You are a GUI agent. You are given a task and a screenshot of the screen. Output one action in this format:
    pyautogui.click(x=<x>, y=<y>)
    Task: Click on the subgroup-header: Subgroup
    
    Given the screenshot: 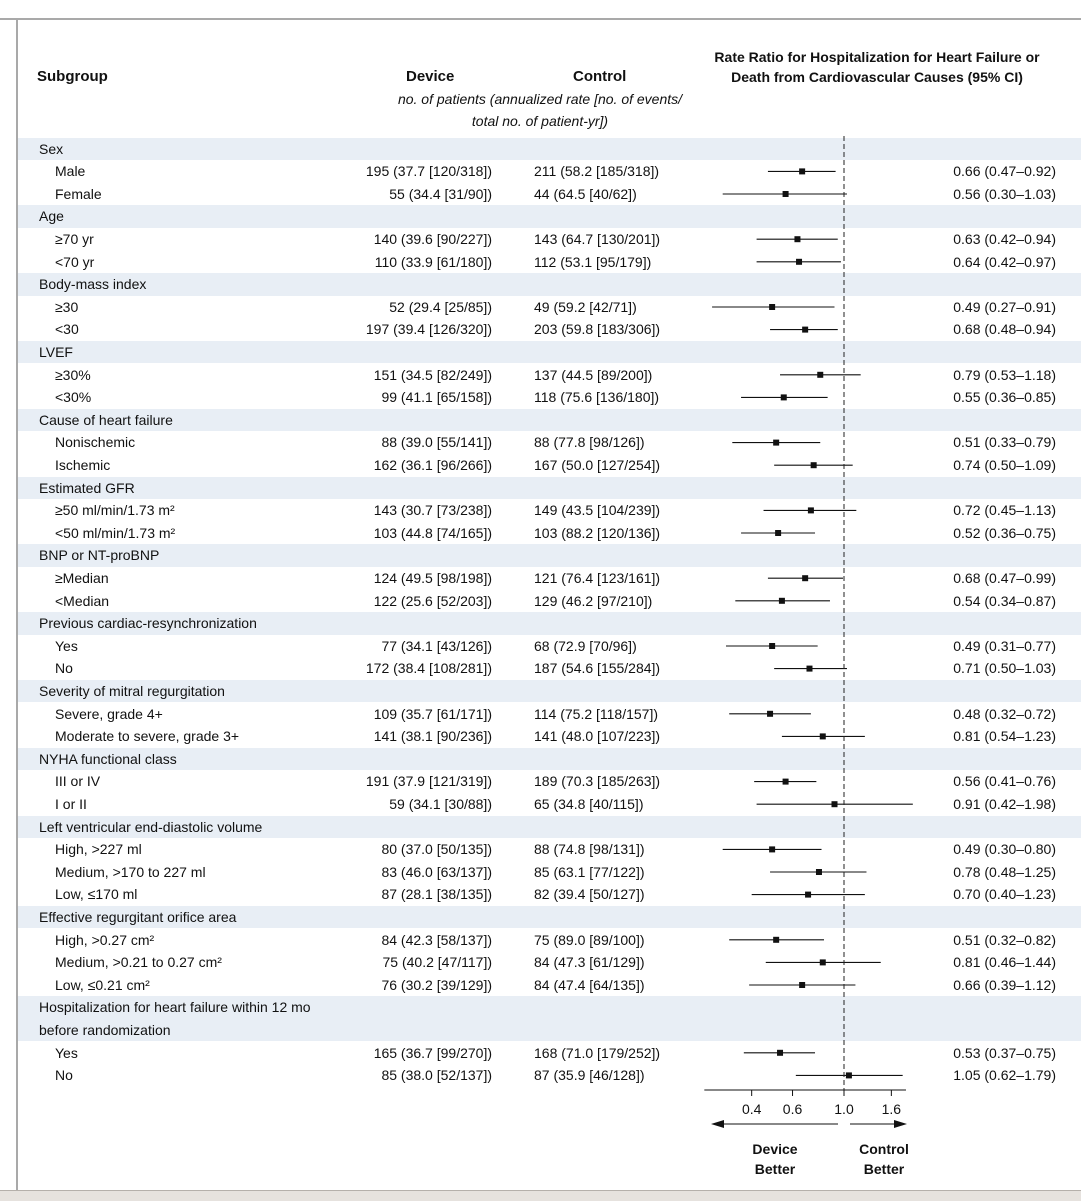 What is the action you would take?
    pyautogui.click(x=72, y=76)
    